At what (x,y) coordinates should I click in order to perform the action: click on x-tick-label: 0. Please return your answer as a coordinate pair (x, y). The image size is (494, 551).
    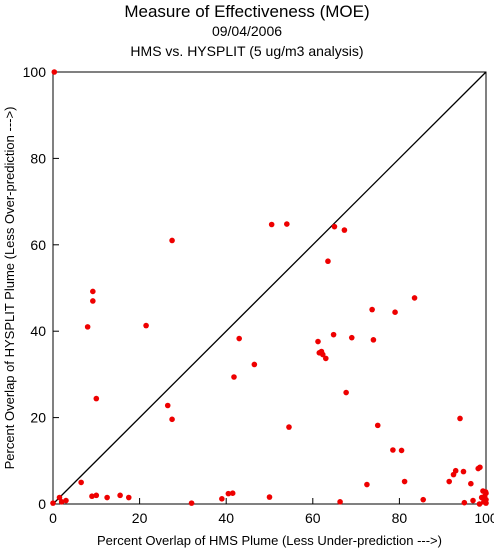
    Looking at the image, I should click on (53, 518).